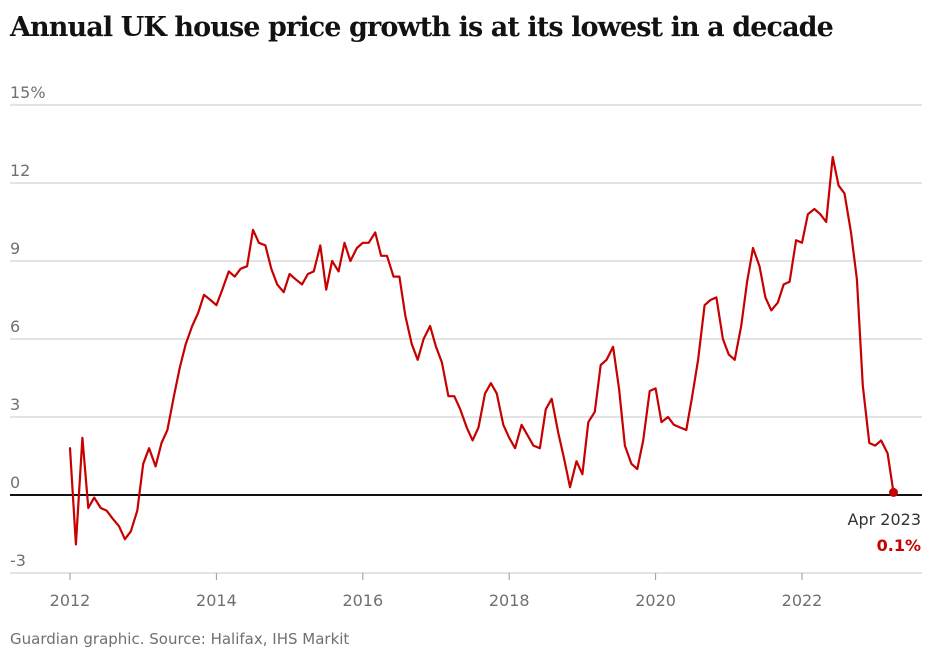 This screenshot has width=938, height=648. I want to click on y-tick-label: 6, so click(15, 326).